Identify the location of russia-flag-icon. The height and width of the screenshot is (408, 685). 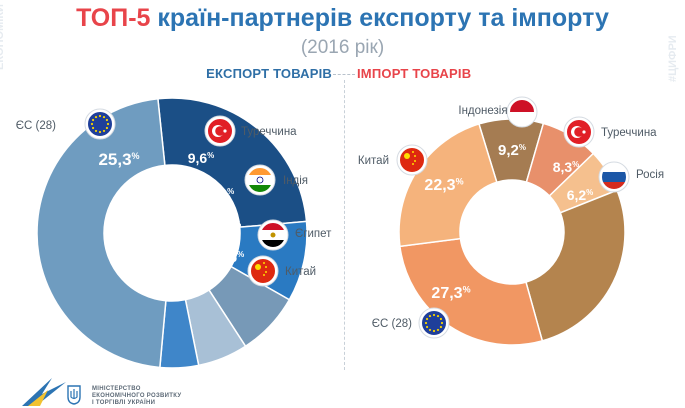
(614, 177).